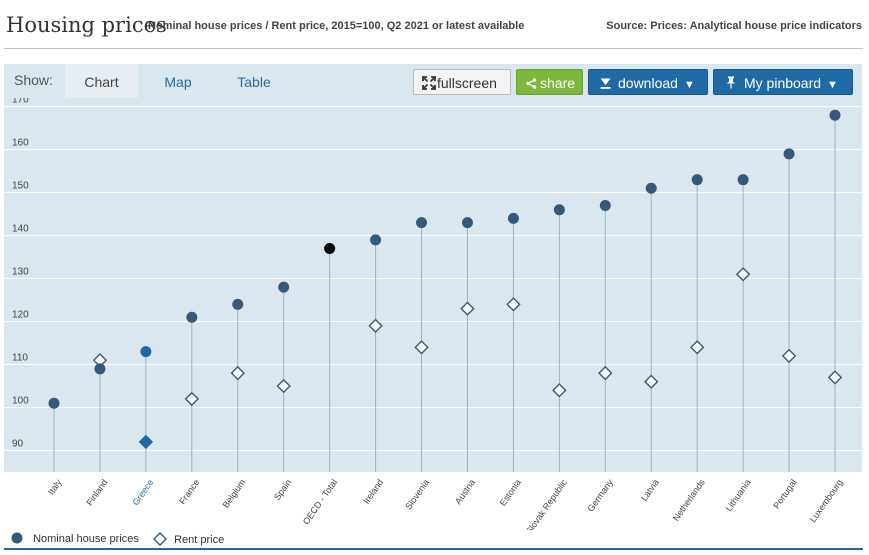  What do you see at coordinates (510, 492) in the screenshot?
I see `x-tick-label: Estonia` at bounding box center [510, 492].